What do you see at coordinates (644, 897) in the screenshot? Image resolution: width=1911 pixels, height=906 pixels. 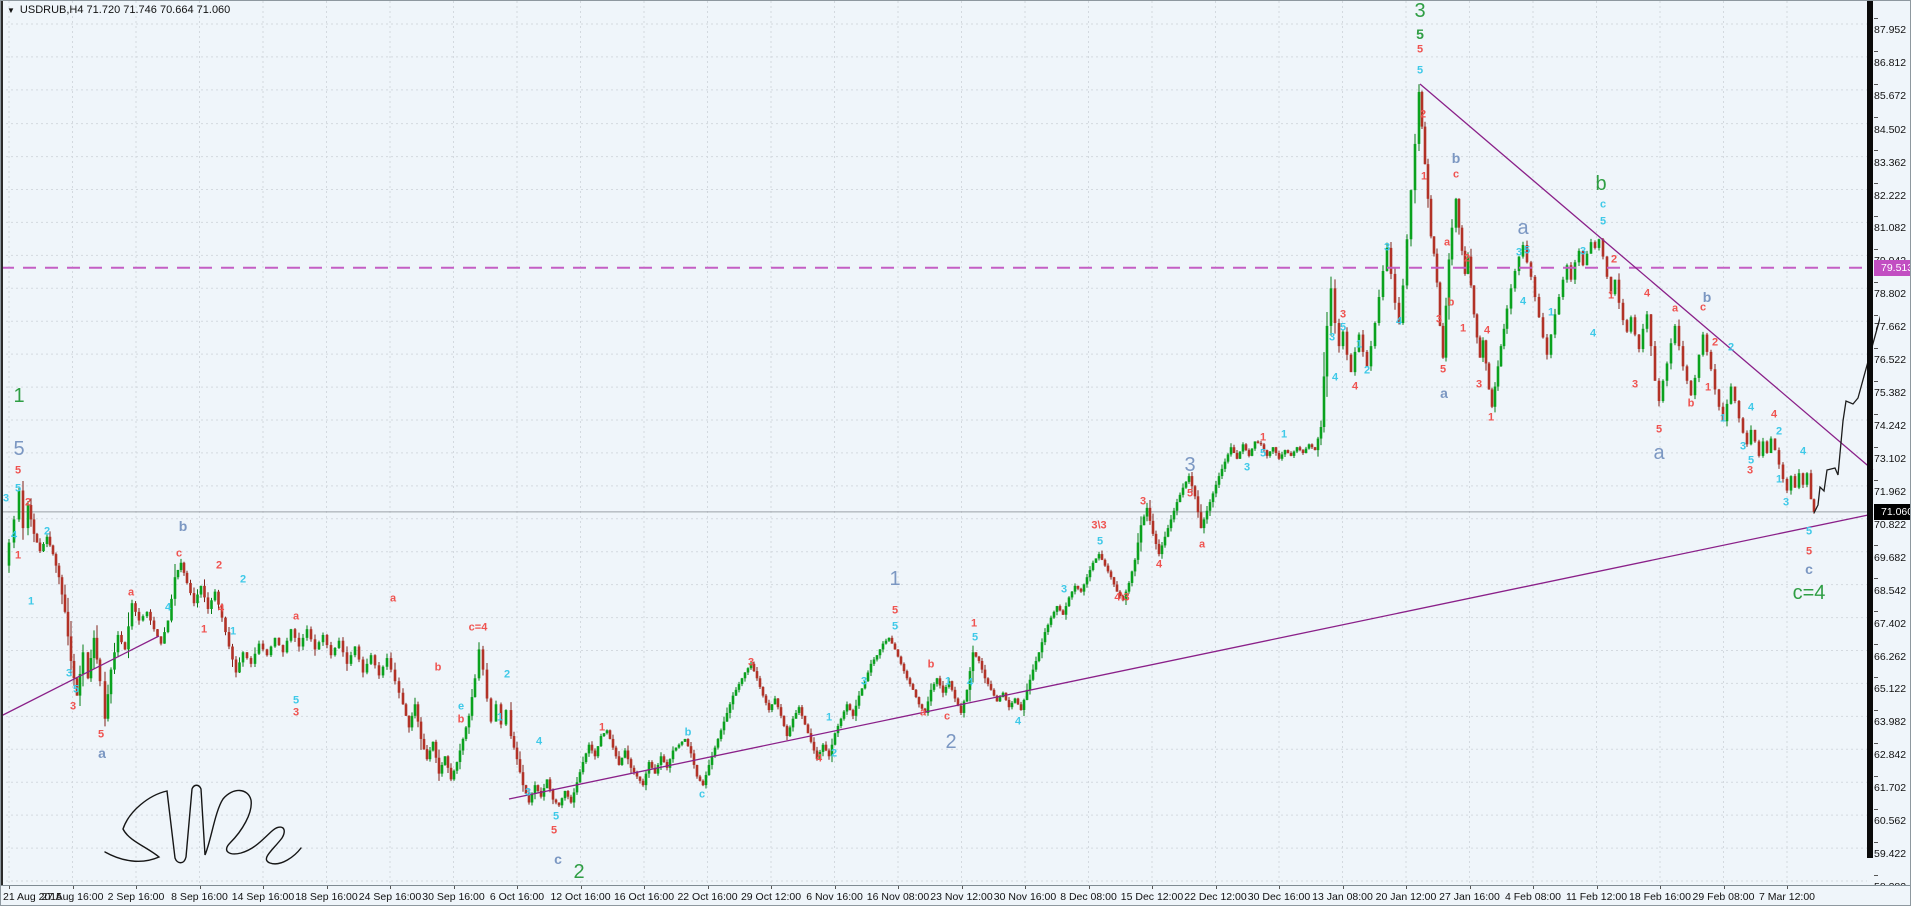 I see `time-tick: 16 Oct 16:00` at bounding box center [644, 897].